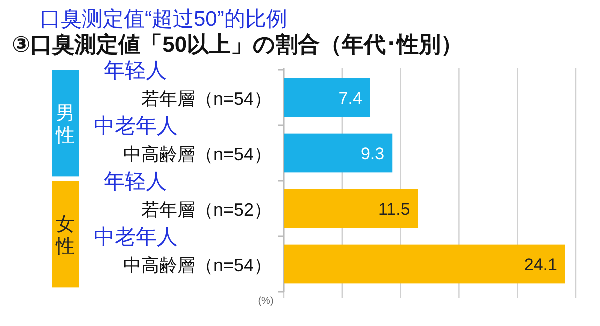 The image size is (600, 326). I want to click on y-tick-label: 若年層（n=52）, so click(206, 210).